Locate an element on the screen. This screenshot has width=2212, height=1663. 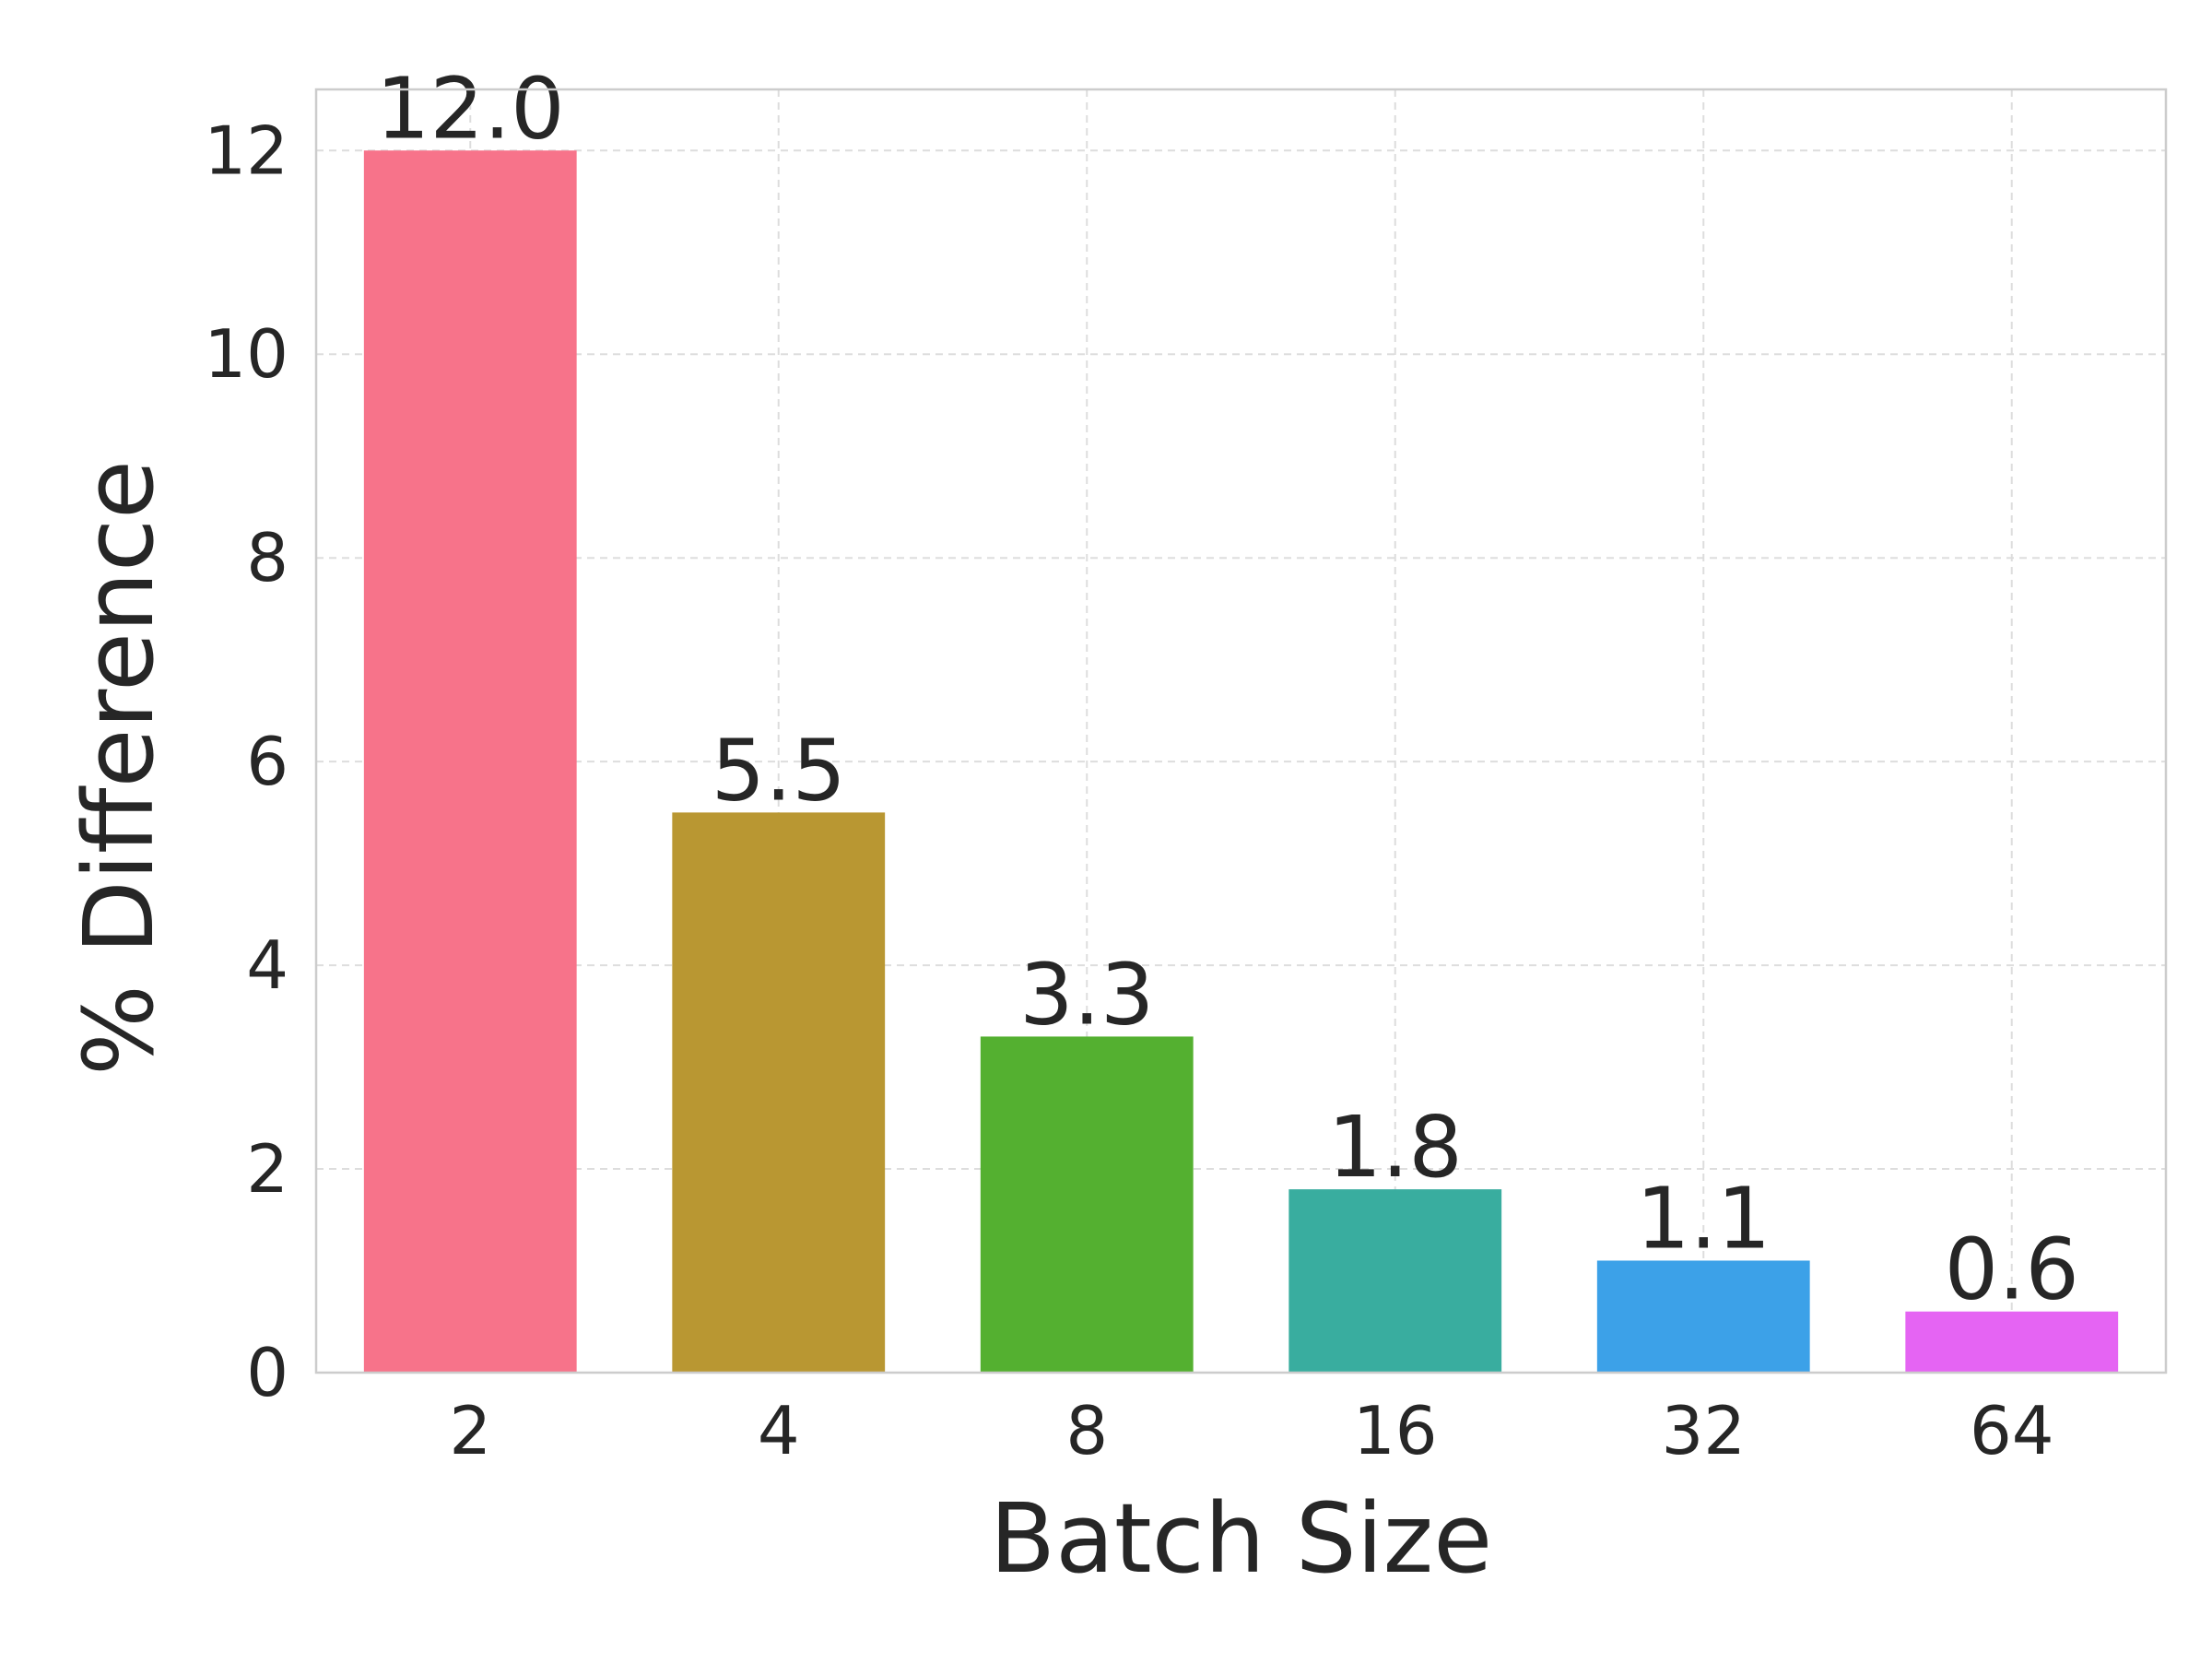
x-tick-label: 8 is located at coordinates (1086, 1430).